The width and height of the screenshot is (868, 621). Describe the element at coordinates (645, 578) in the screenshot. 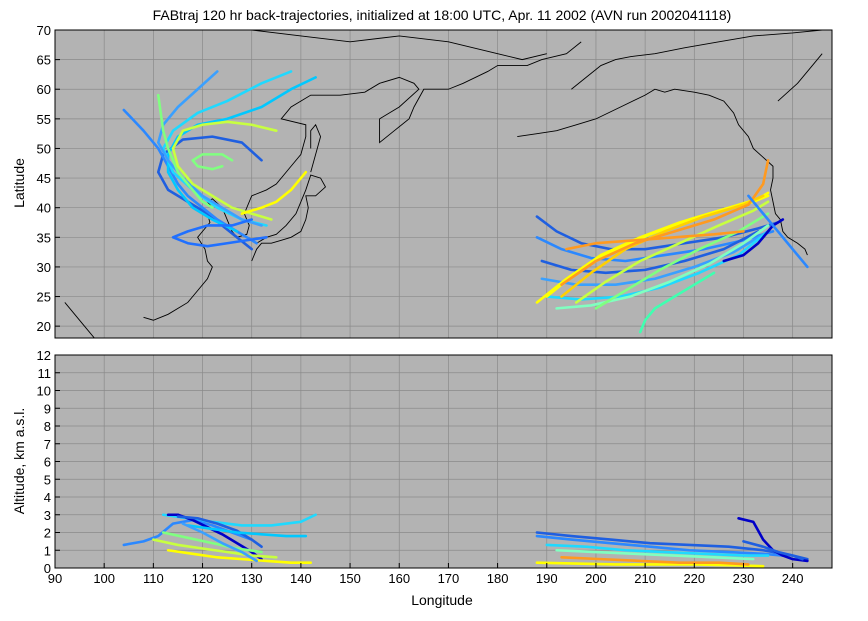

I see `x-tick-label: 210` at that location.